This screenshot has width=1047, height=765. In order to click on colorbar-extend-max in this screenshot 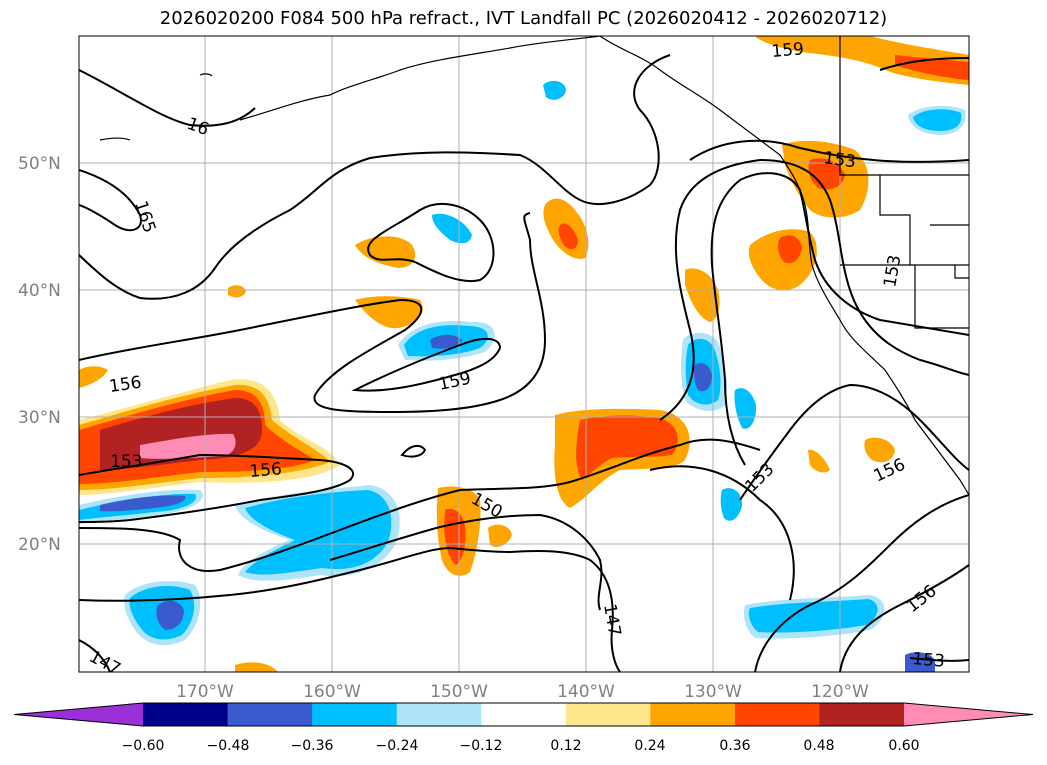, I will do `click(968, 714)`.